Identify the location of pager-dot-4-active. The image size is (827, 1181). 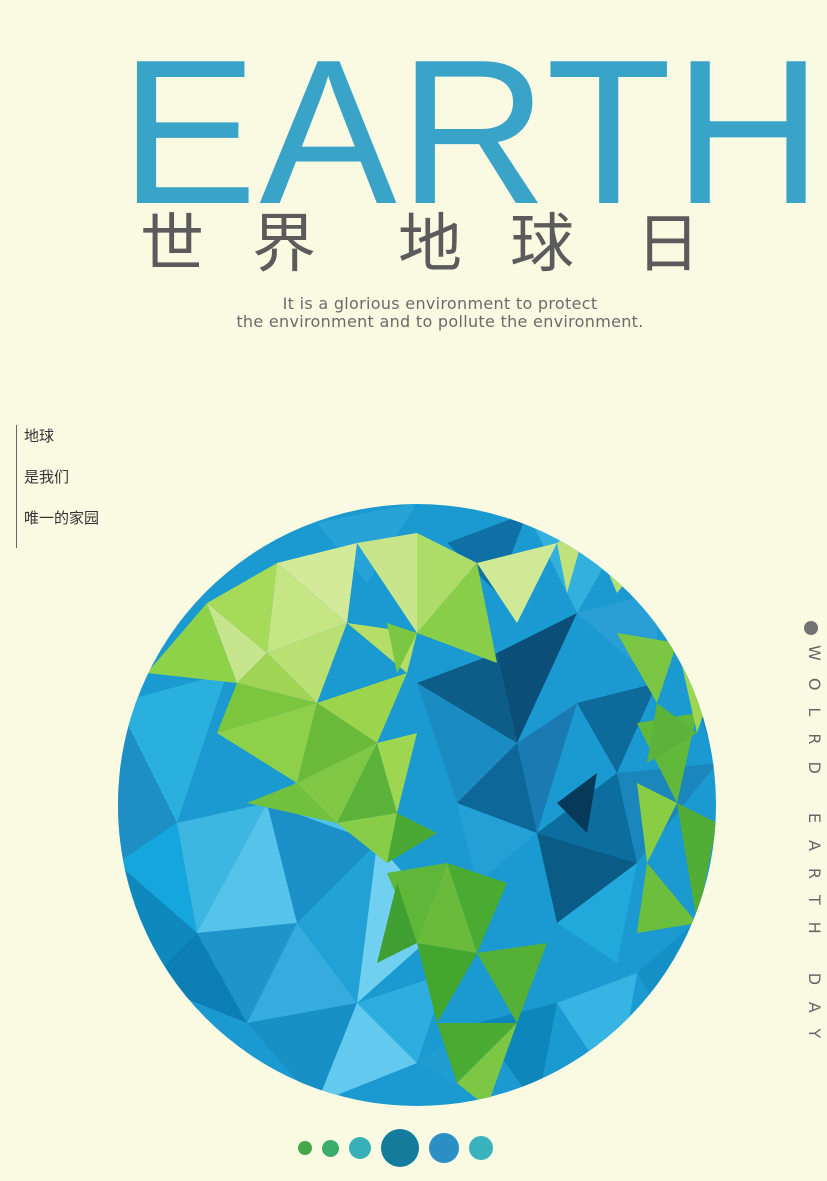
(400, 1148).